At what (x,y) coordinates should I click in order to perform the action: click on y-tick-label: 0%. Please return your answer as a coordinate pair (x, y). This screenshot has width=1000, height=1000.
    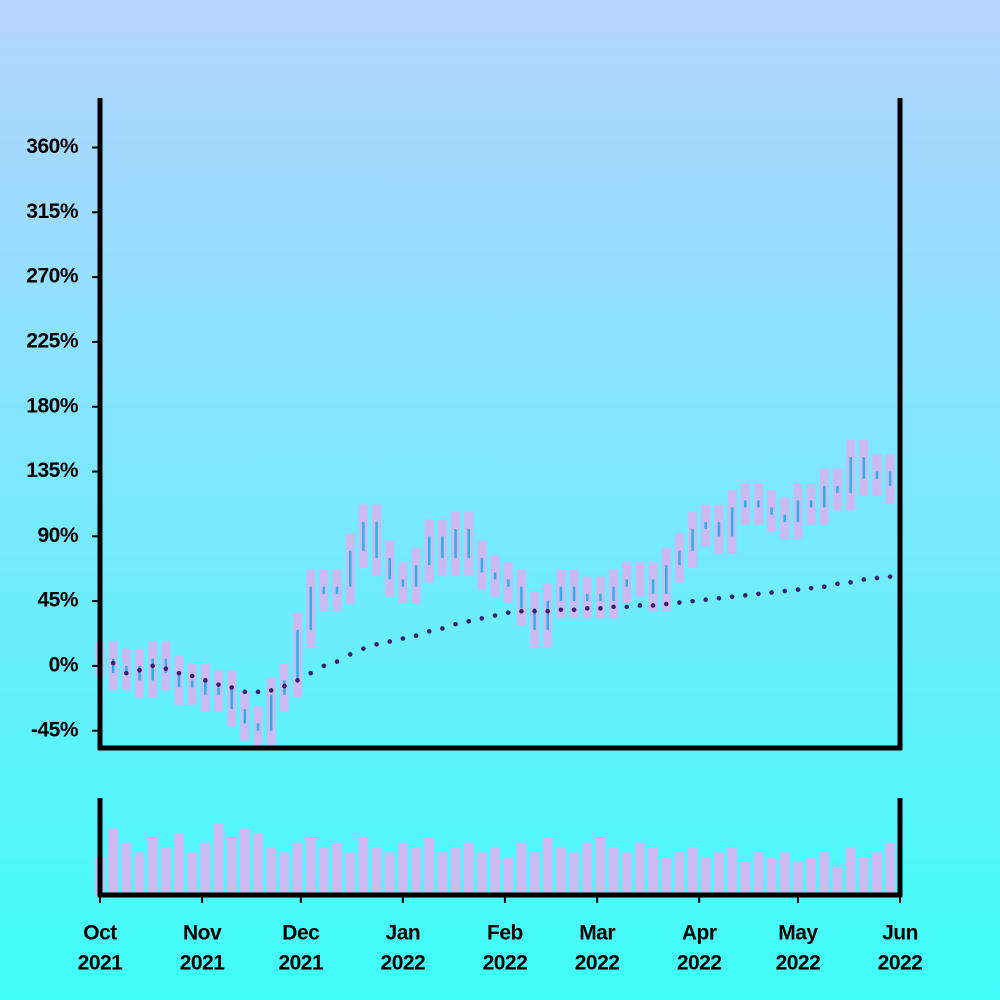
    Looking at the image, I should click on (64, 664).